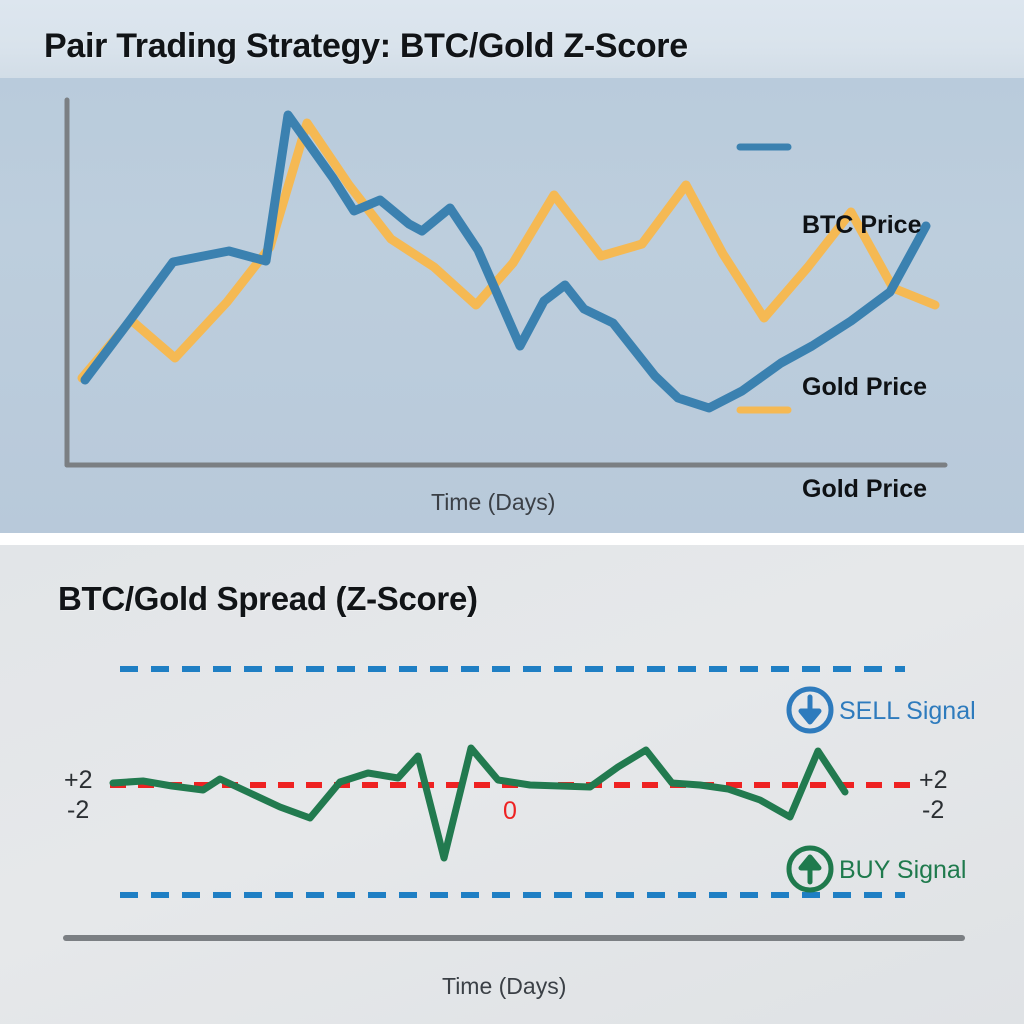 The width and height of the screenshot is (1024, 1024). Describe the element at coordinates (479, 803) in the screenshot. I see `zscore-line` at that location.